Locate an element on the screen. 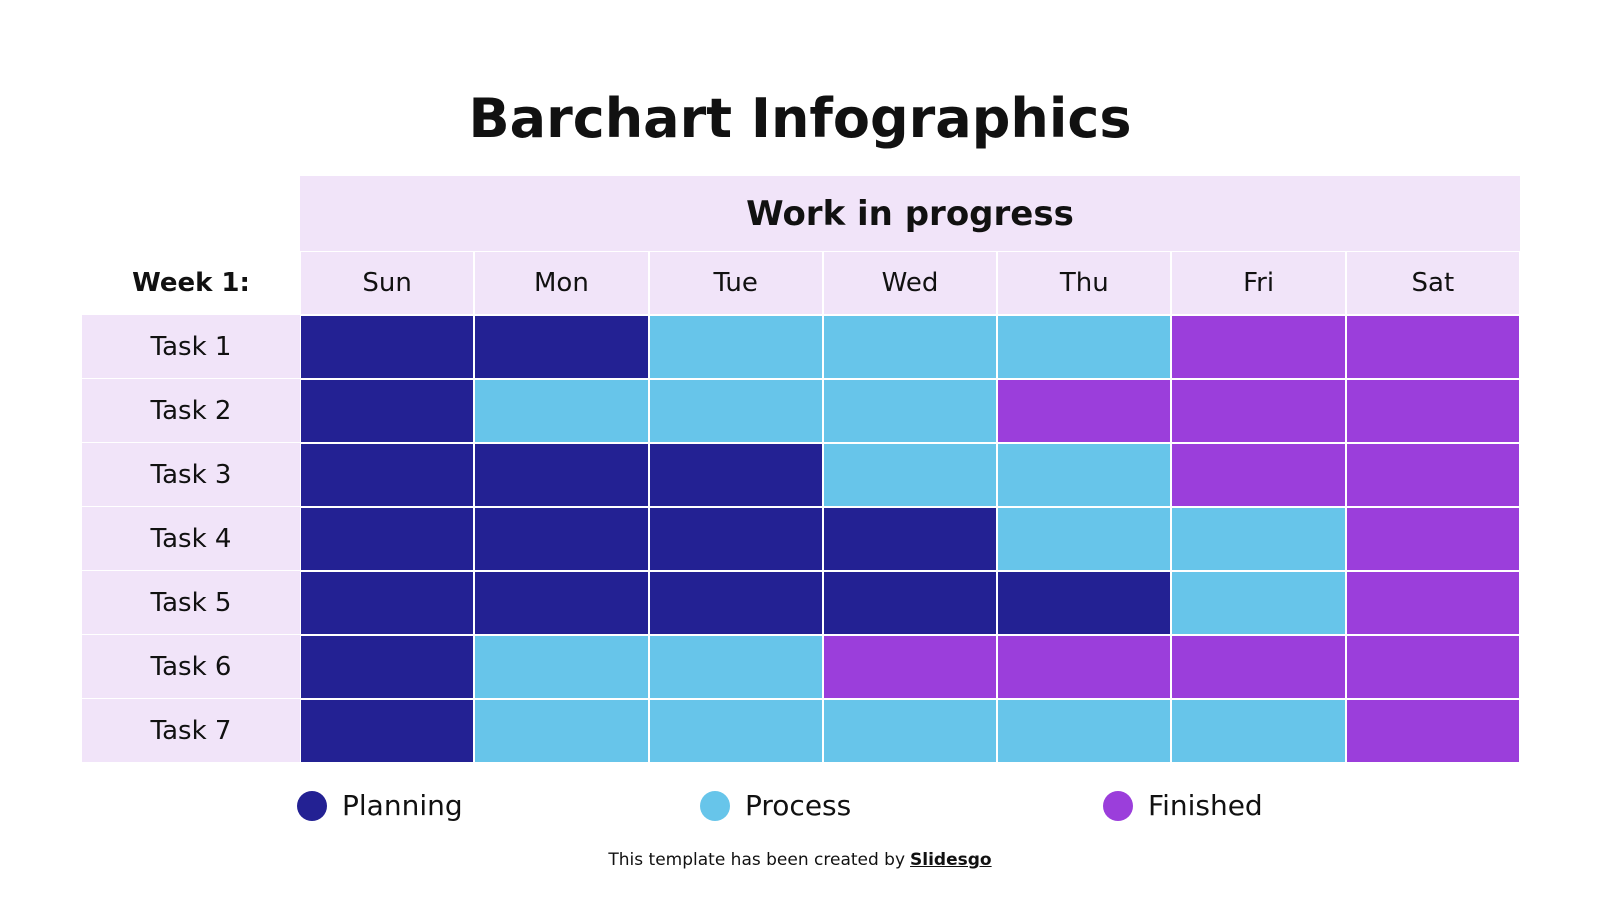  day-header: Fri is located at coordinates (1258, 283).